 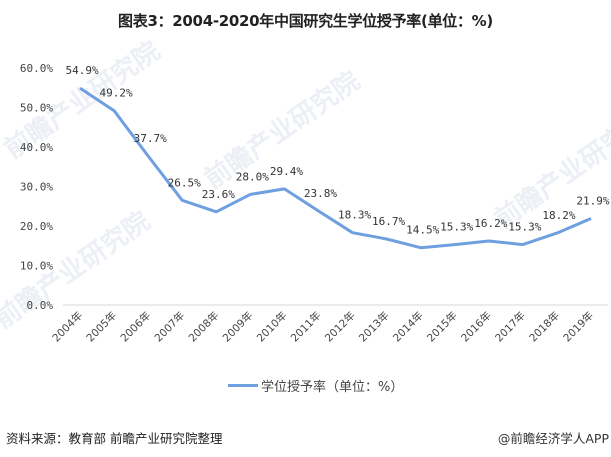 What do you see at coordinates (442, 327) in the screenshot?
I see `x-tick-label: 2015年` at bounding box center [442, 327].